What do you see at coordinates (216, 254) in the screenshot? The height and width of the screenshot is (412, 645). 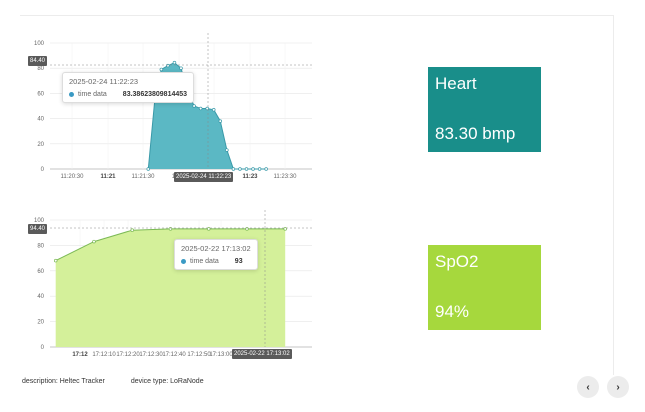 I see `spo2-tooltip: 2025-02-22 17:13:02 time data 93` at bounding box center [216, 254].